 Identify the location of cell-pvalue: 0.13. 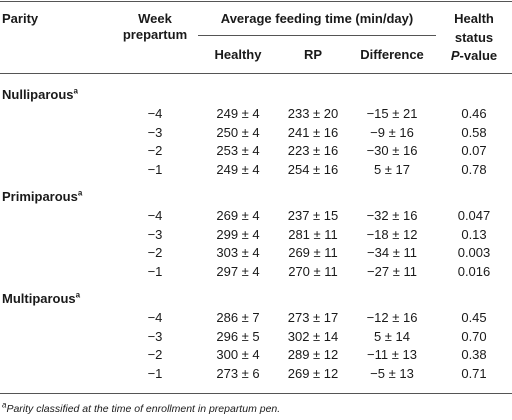
(474, 234).